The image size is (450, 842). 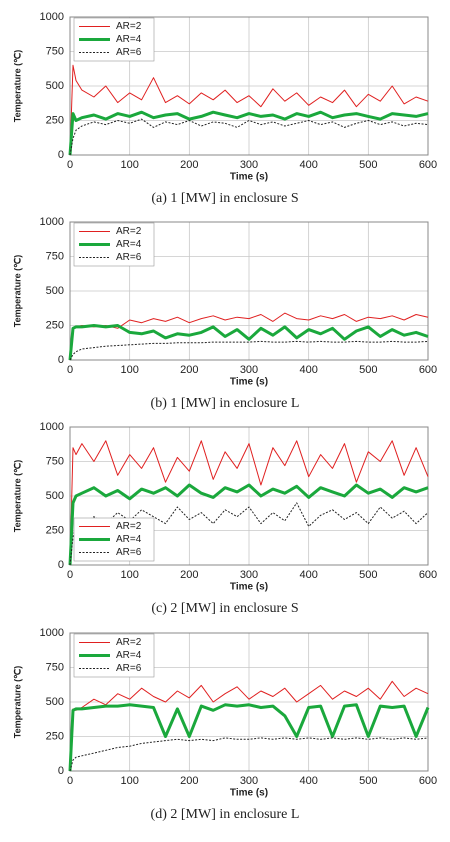 What do you see at coordinates (224, 198) in the screenshot?
I see `caption: (a) 1 [MW] in enclosure S` at bounding box center [224, 198].